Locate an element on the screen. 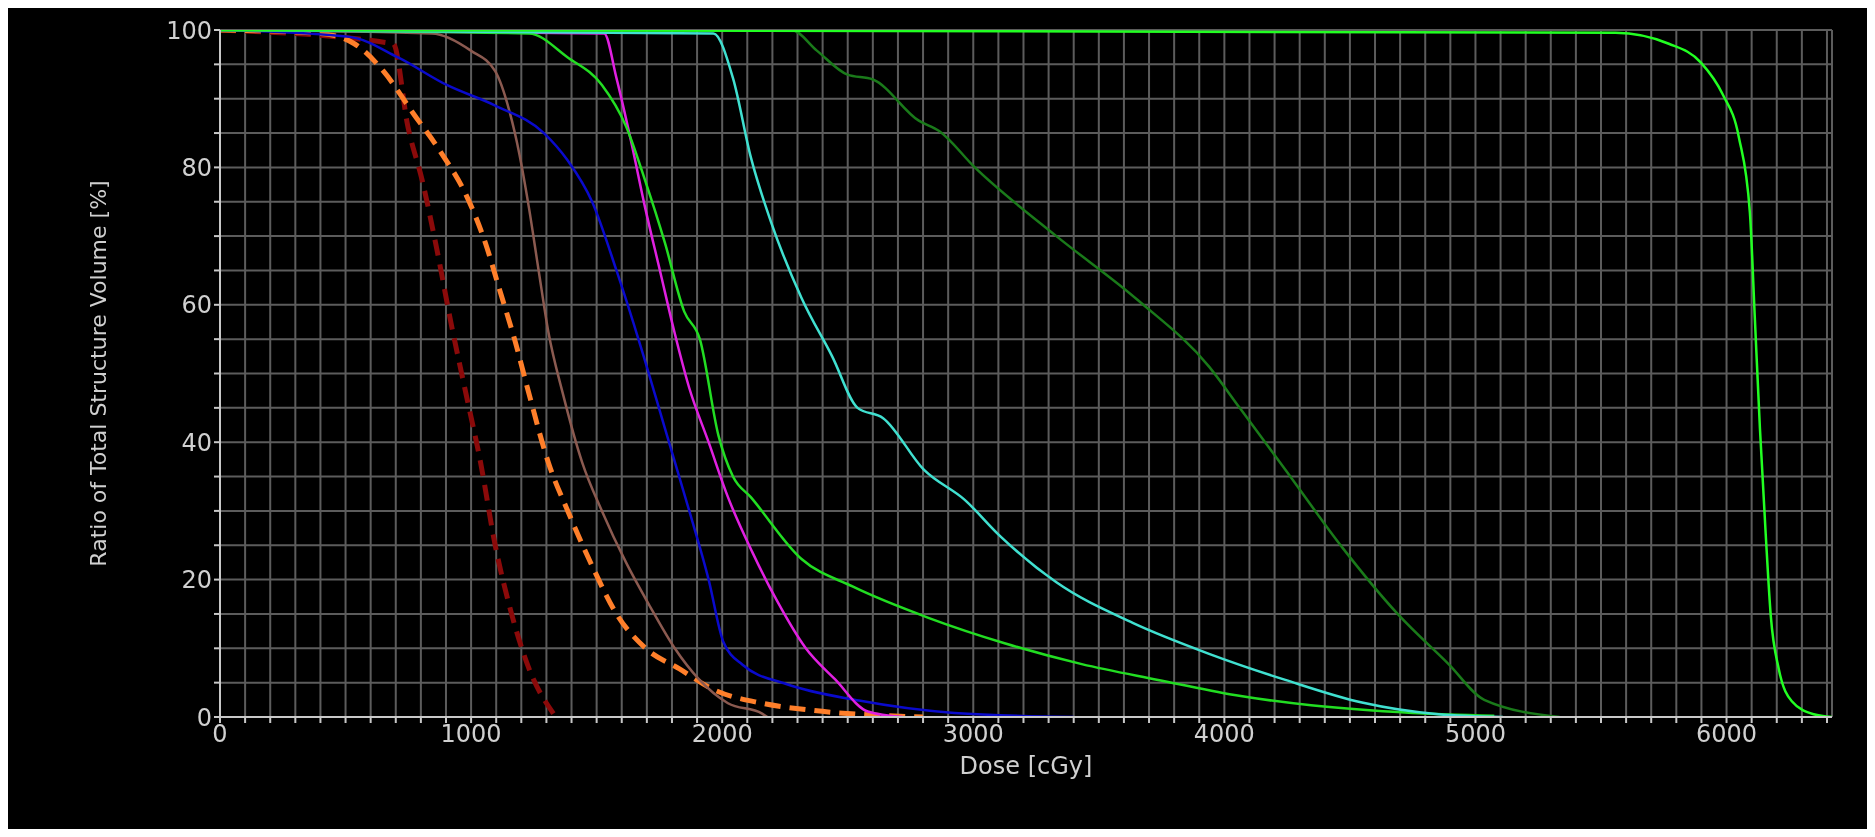 This screenshot has height=837, width=1875. x-tick-label: 2000 is located at coordinates (722, 734).